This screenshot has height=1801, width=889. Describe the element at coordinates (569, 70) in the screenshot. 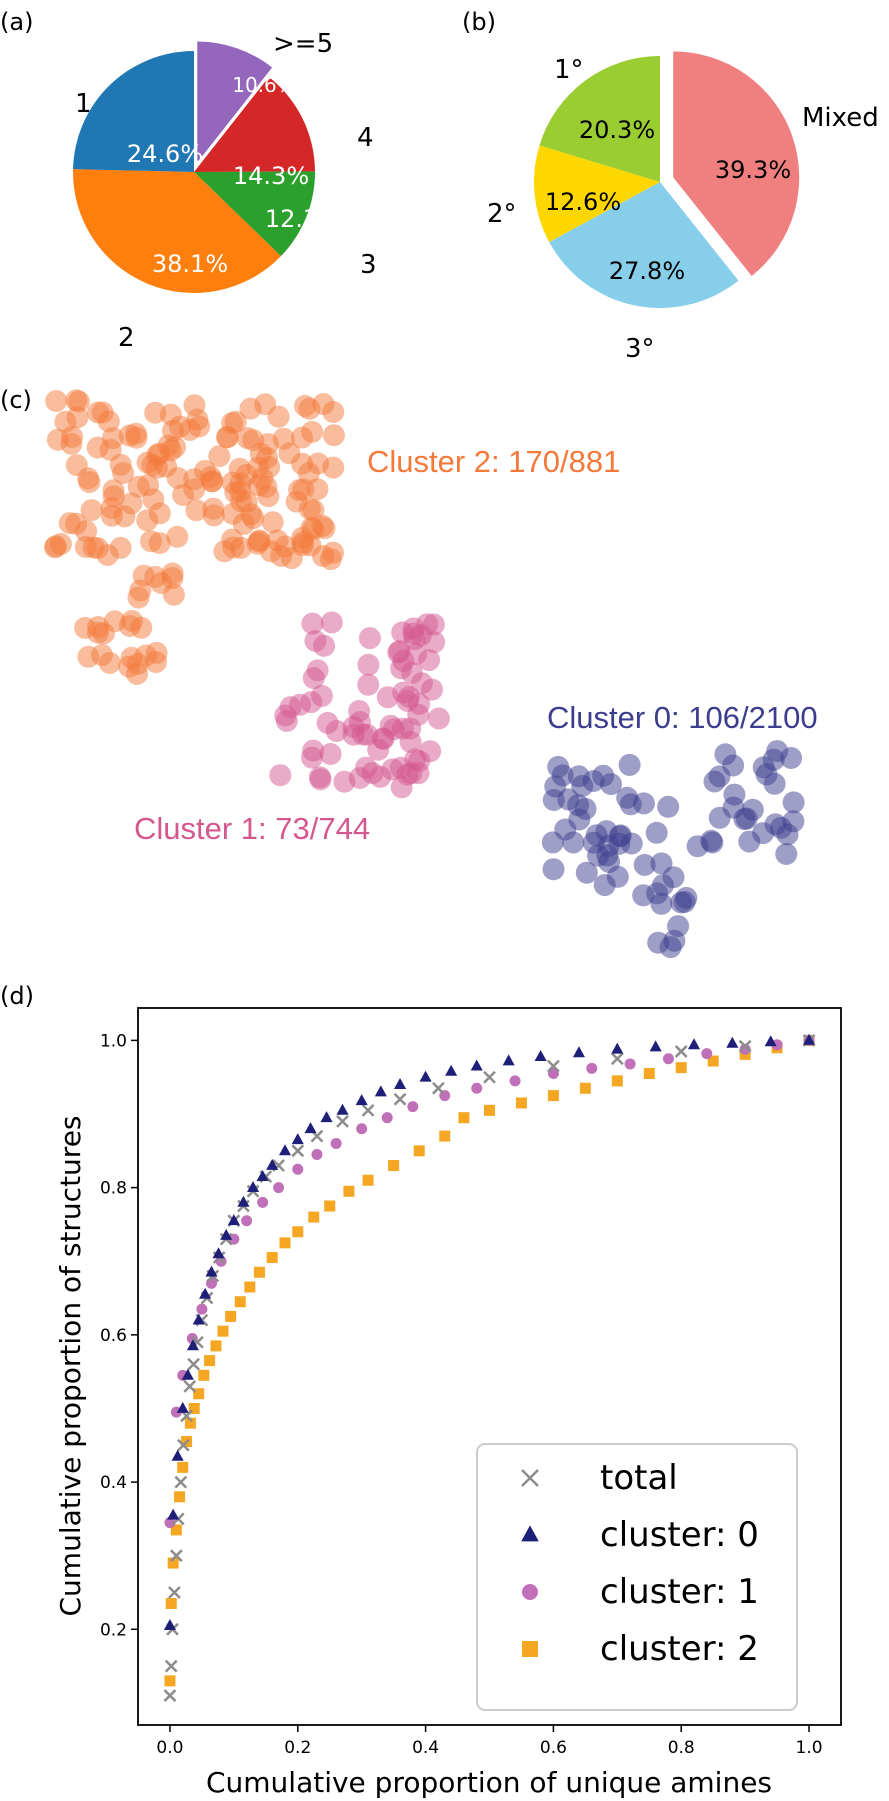

I see `pie-b-category-1: 1°` at that location.